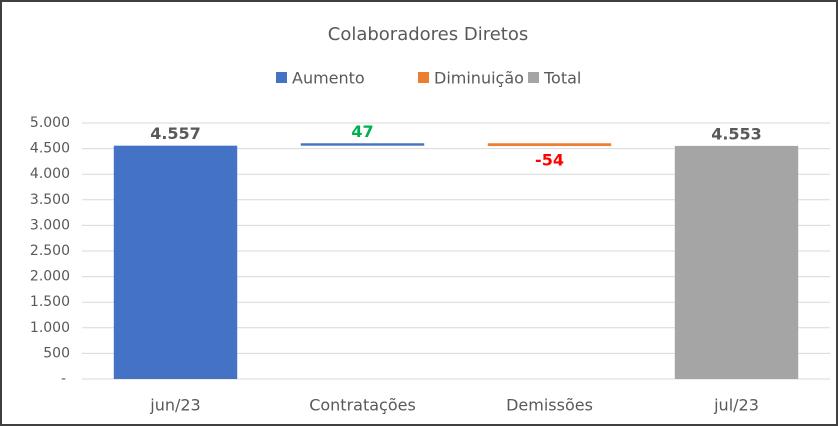 The height and width of the screenshot is (426, 838). What do you see at coordinates (479, 78) in the screenshot?
I see `legend-label: Diminuição` at bounding box center [479, 78].